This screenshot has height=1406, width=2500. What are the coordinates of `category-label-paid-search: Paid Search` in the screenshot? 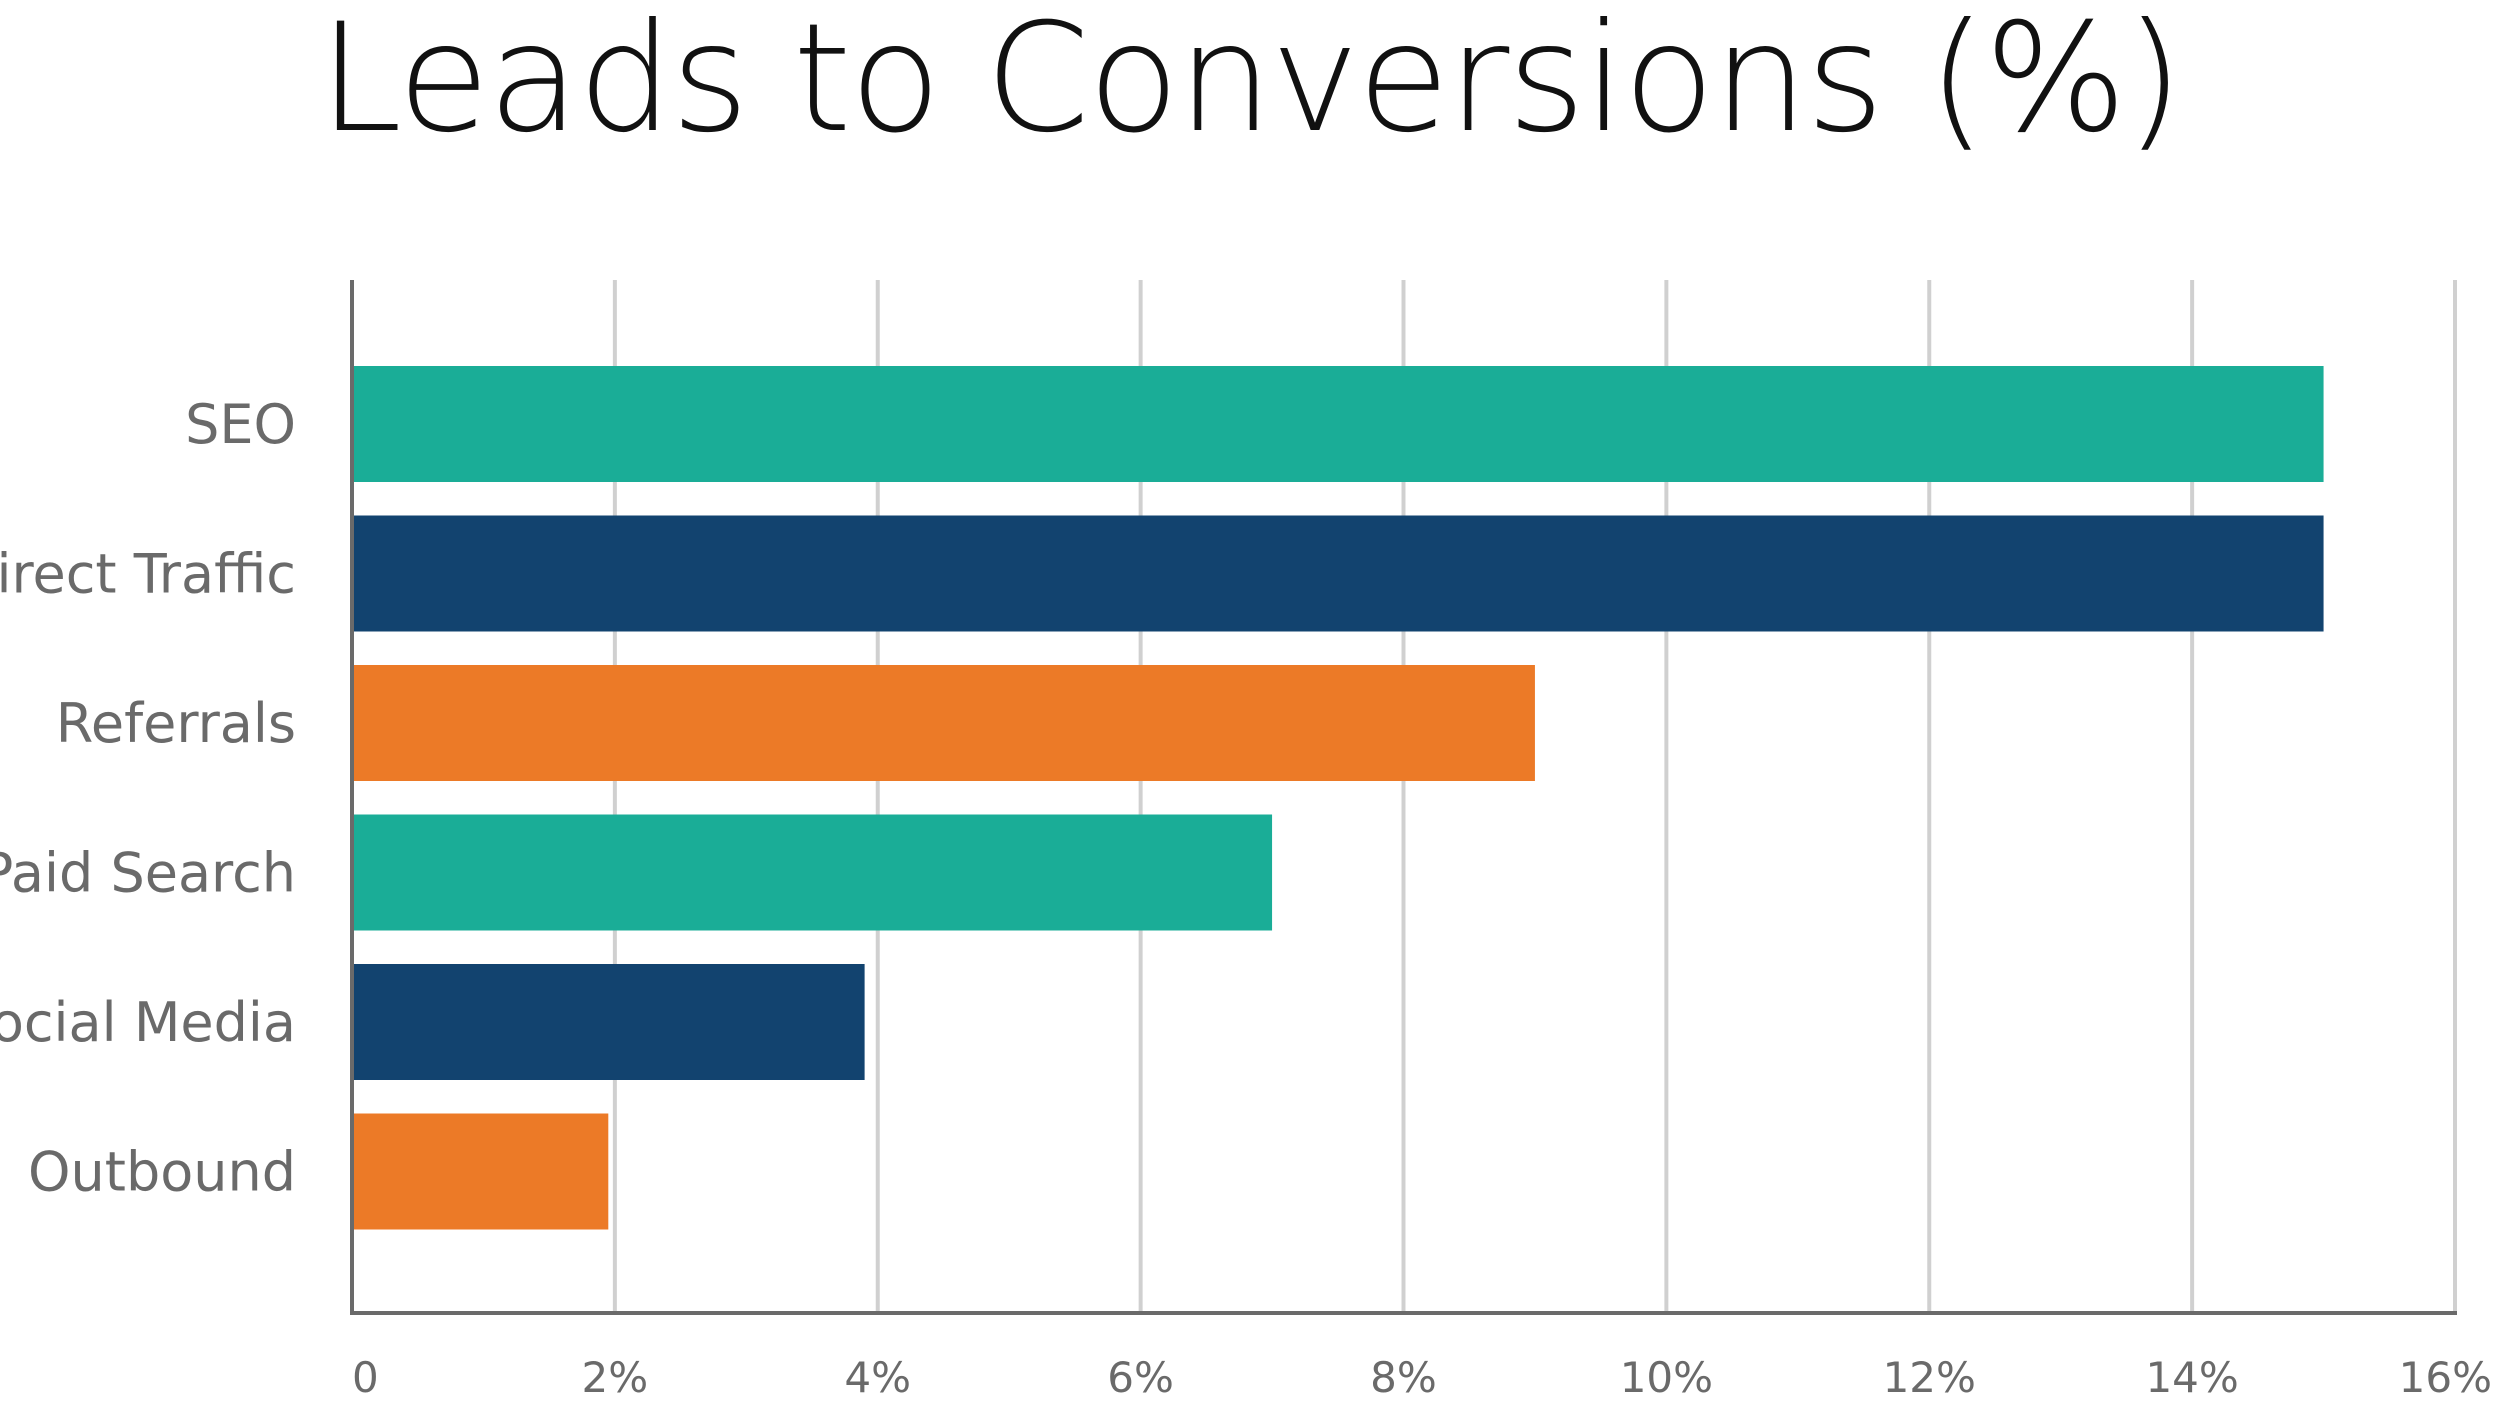 It's located at (148, 873).